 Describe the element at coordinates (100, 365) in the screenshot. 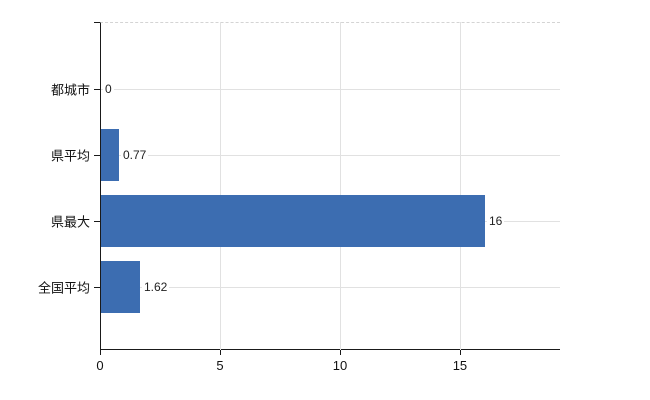

I see `x-tick-label: 0` at that location.